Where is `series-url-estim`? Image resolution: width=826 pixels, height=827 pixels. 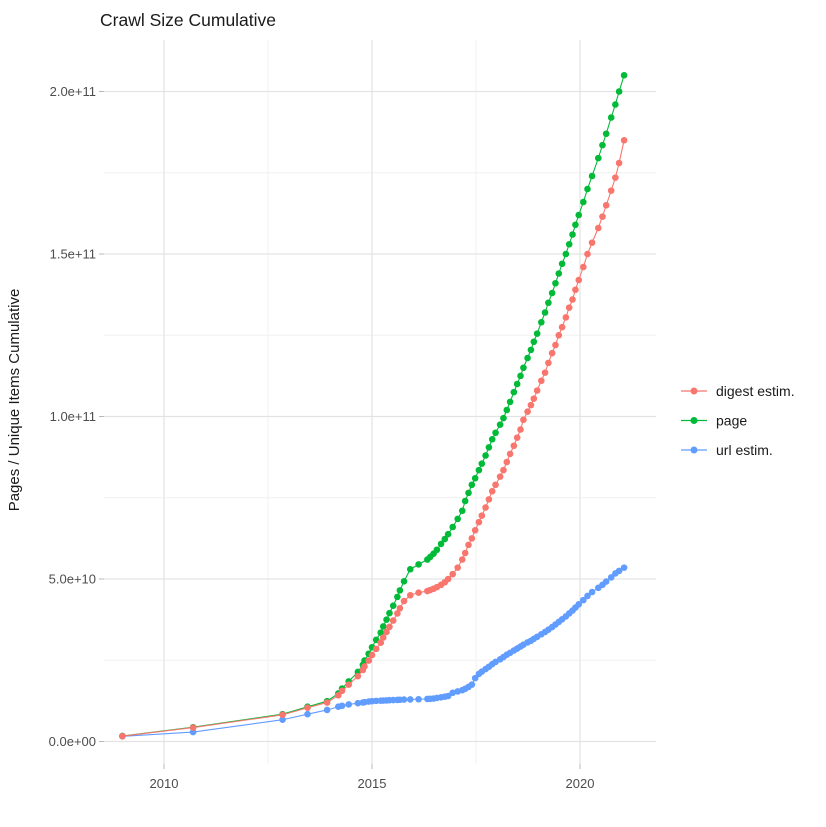 series-url-estim is located at coordinates (373, 652).